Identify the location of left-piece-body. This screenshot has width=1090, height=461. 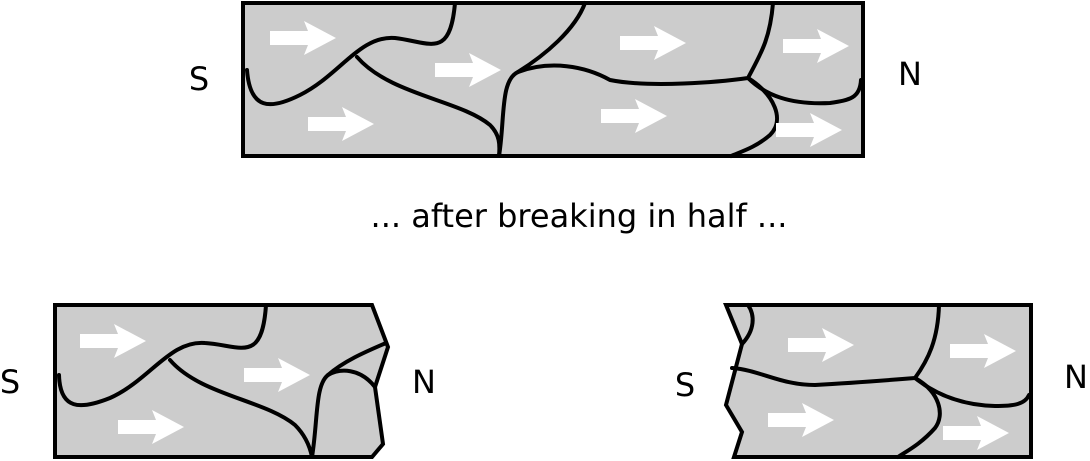
(222, 381).